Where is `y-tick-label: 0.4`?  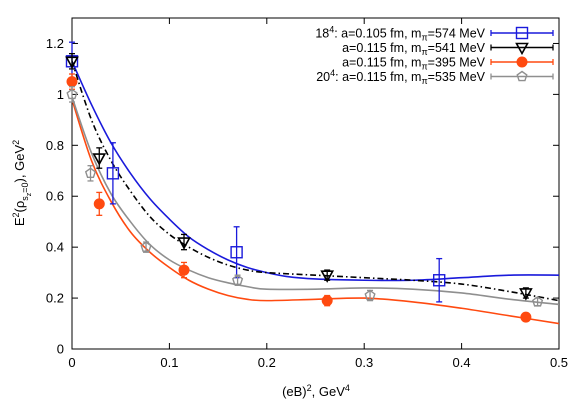 y-tick-label: 0.4 is located at coordinates (55, 247).